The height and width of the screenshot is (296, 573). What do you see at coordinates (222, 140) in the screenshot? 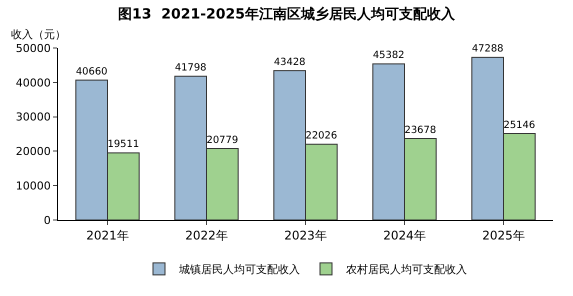
I see `data-label: 20779` at bounding box center [222, 140].